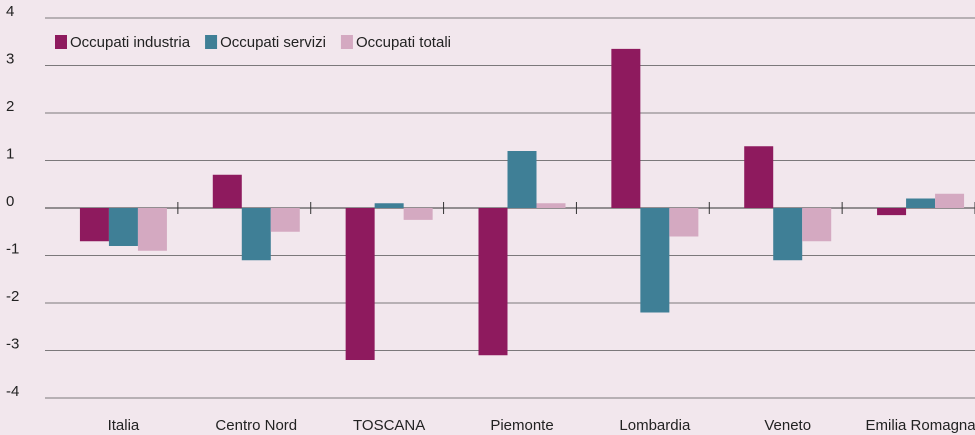 Image resolution: width=975 pixels, height=435 pixels. I want to click on x-tick-label: Centro Nord, so click(256, 425).